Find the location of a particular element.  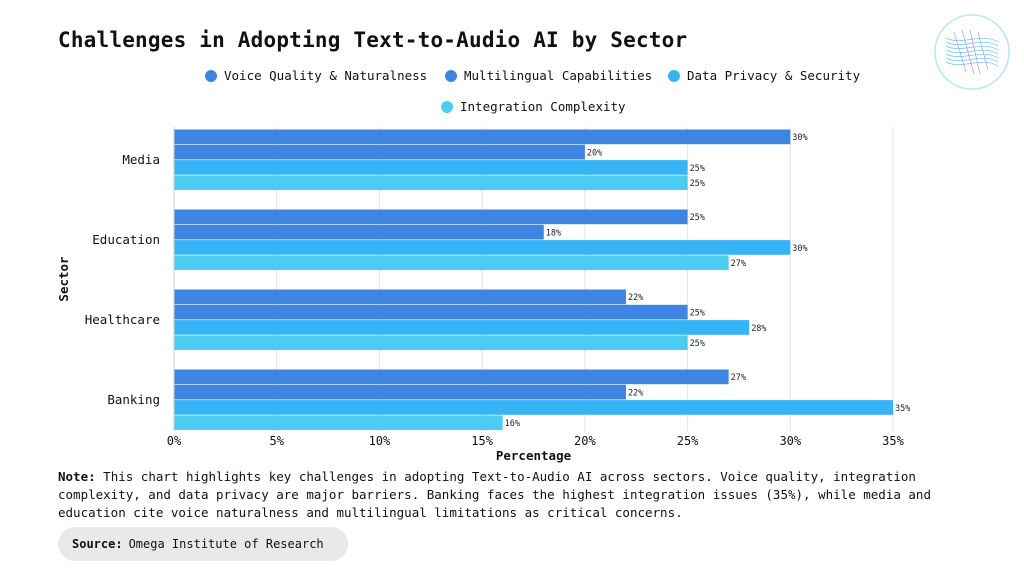

x-tick-label: 10% is located at coordinates (380, 441).